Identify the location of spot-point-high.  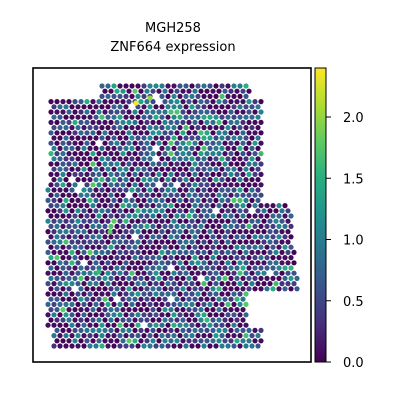
(136, 103).